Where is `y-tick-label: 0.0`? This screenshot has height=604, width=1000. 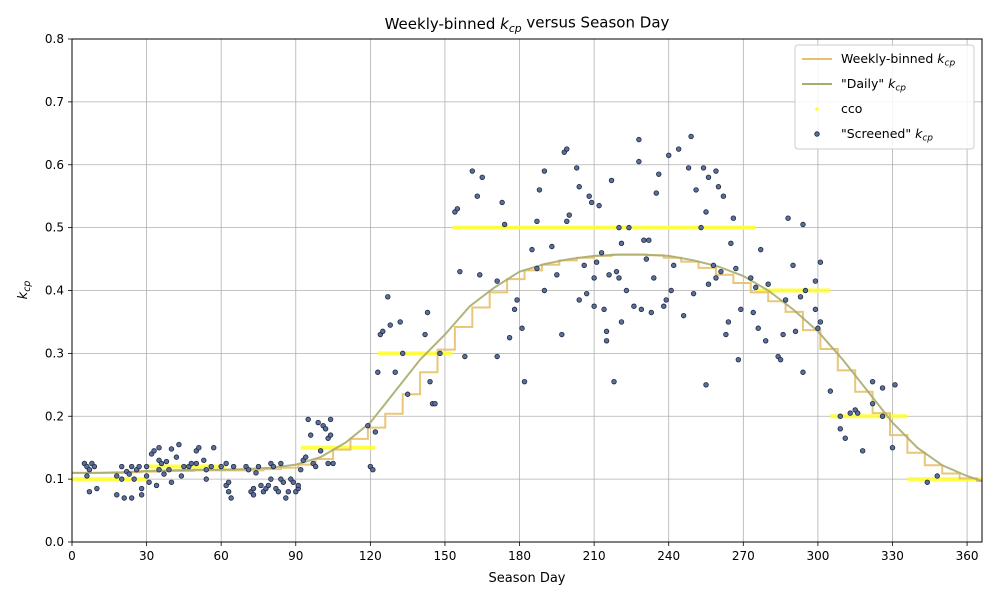 y-tick-label: 0.0 is located at coordinates (54, 542).